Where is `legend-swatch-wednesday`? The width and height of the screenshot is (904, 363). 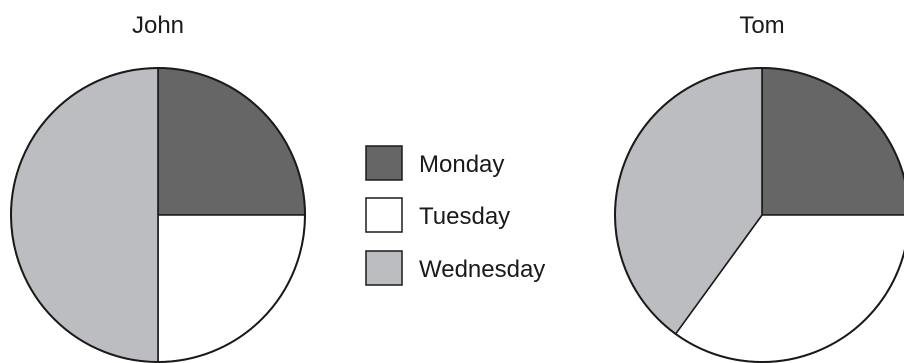
legend-swatch-wednesday is located at coordinates (384, 268).